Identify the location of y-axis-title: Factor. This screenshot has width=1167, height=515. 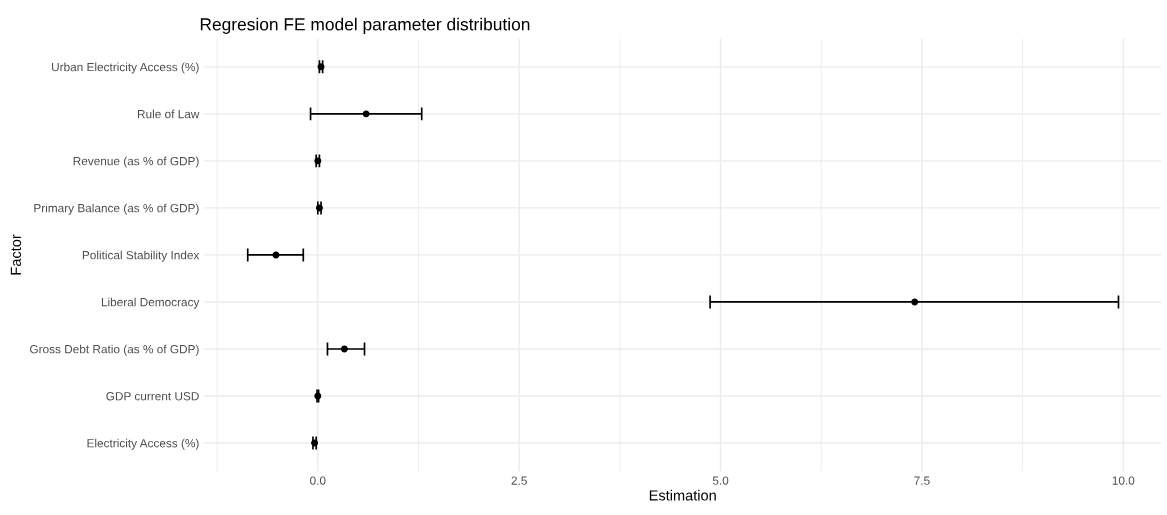
(16, 254).